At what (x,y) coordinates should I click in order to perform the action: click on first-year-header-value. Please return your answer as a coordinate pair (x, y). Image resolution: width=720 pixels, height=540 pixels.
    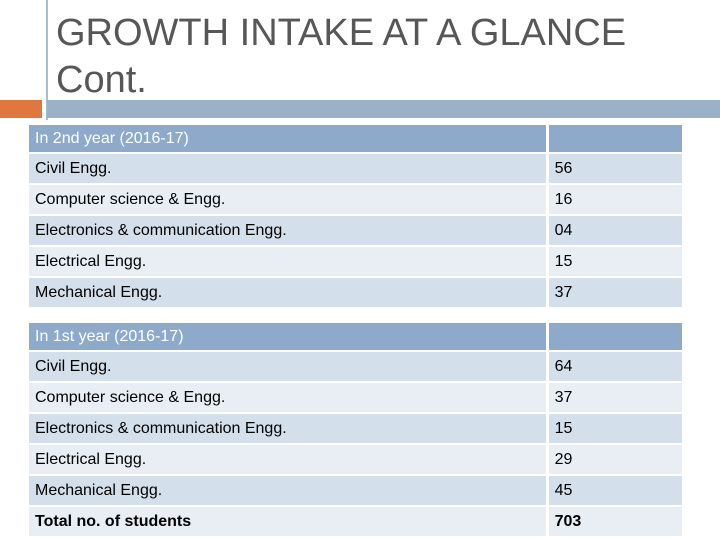
    Looking at the image, I should click on (615, 337).